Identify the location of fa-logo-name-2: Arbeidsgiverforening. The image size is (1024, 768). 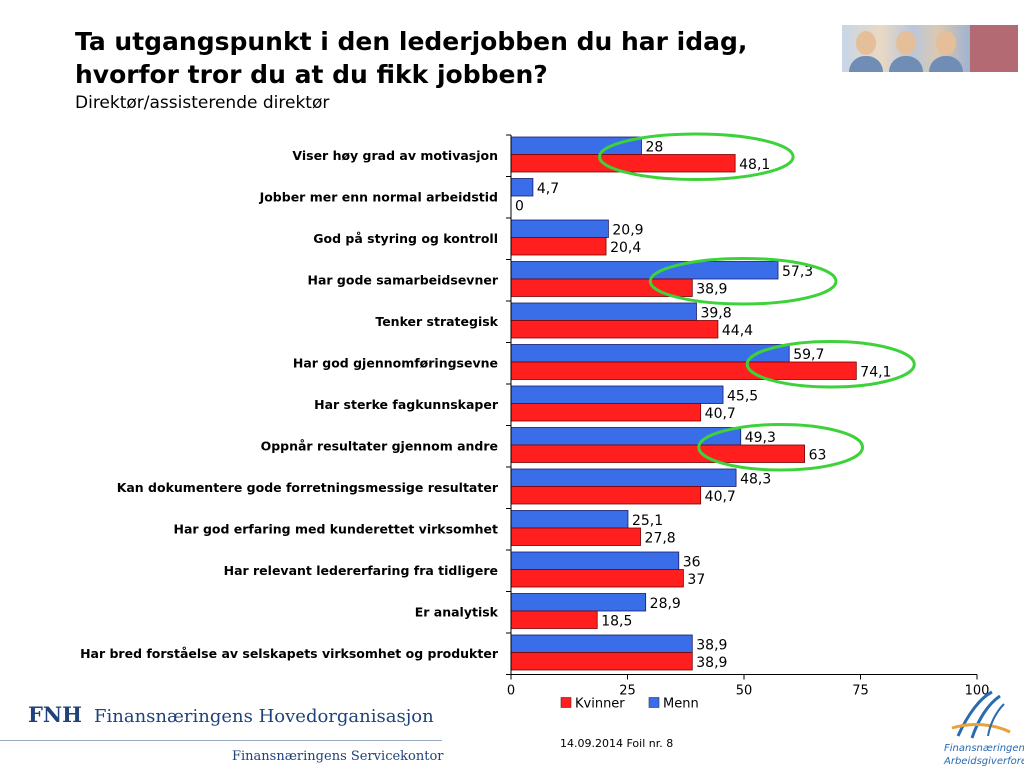
(984, 761).